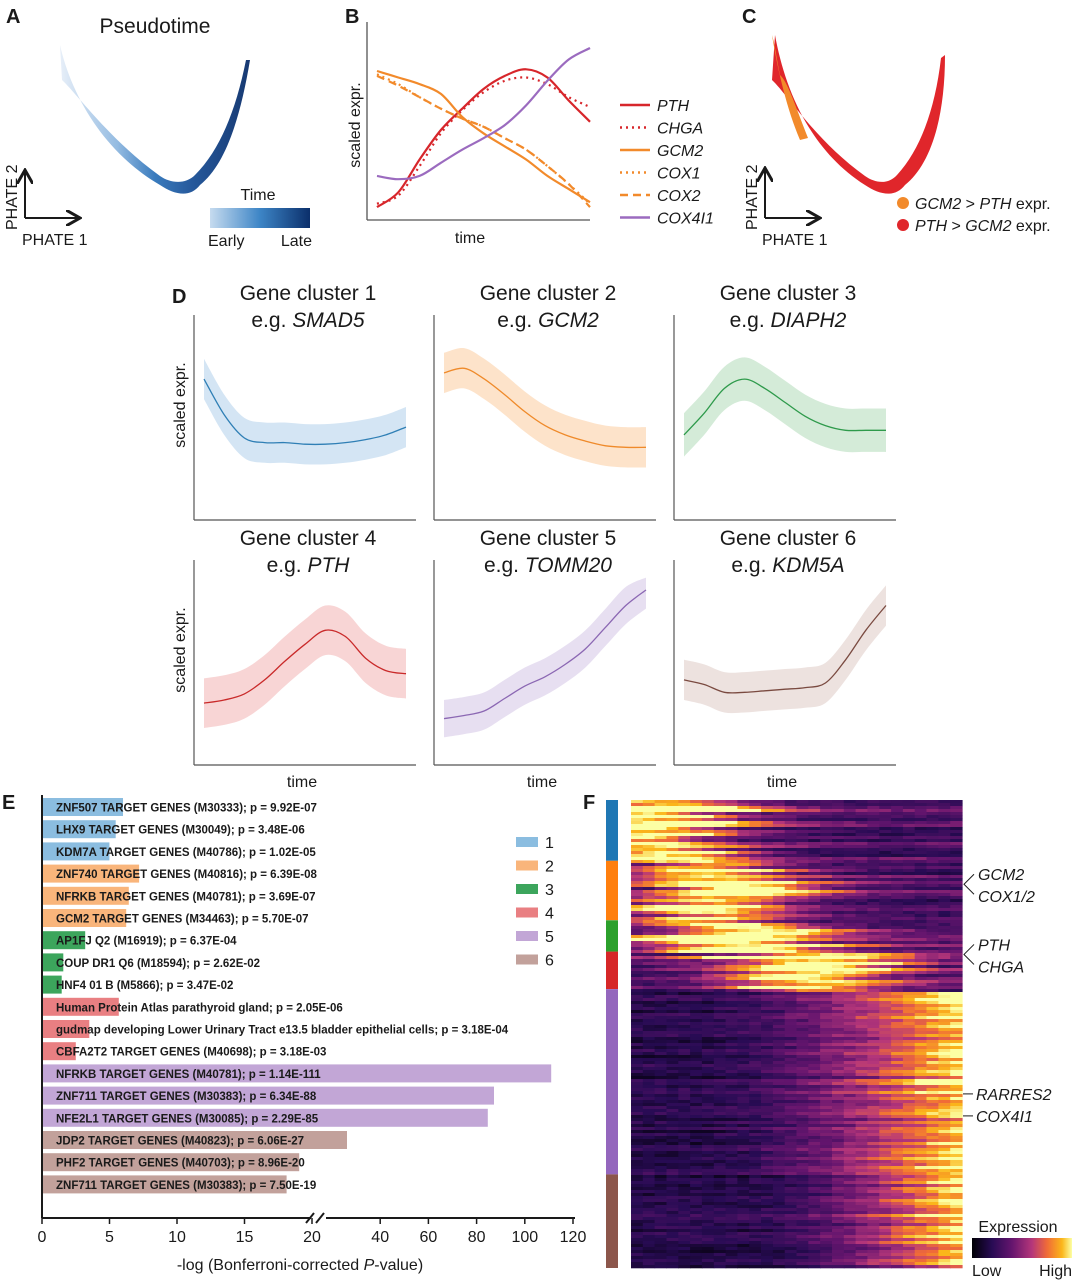 Image resolution: width=1074 pixels, height=1280 pixels. I want to click on panel-b-ylabel: scaled expr., so click(355, 124).